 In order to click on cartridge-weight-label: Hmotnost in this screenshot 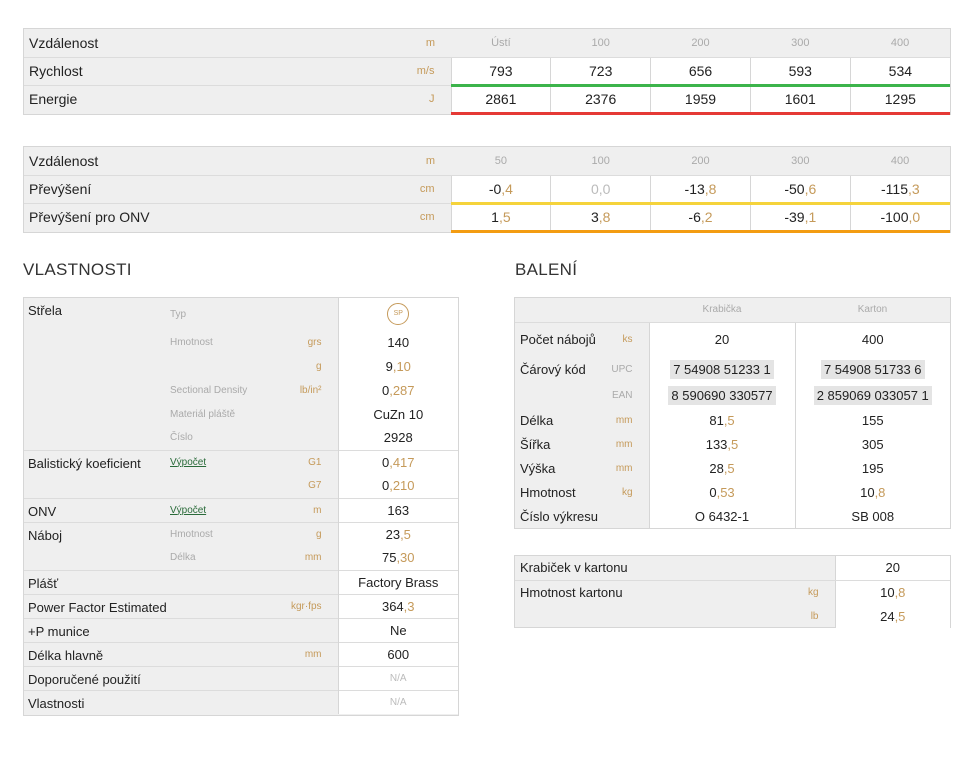, I will do `click(216, 533)`.